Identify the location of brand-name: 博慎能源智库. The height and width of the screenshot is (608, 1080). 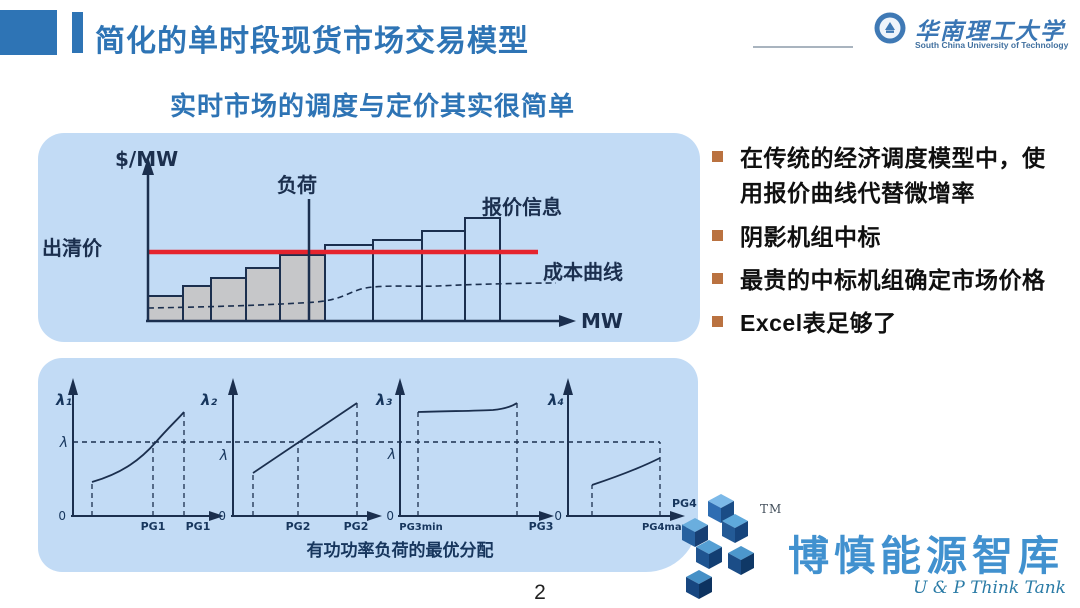
(926, 556).